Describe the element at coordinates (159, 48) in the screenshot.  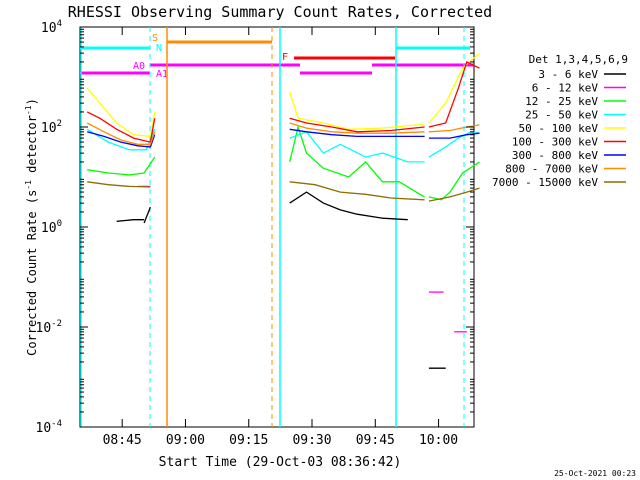
I see `annotation-n: N` at that location.